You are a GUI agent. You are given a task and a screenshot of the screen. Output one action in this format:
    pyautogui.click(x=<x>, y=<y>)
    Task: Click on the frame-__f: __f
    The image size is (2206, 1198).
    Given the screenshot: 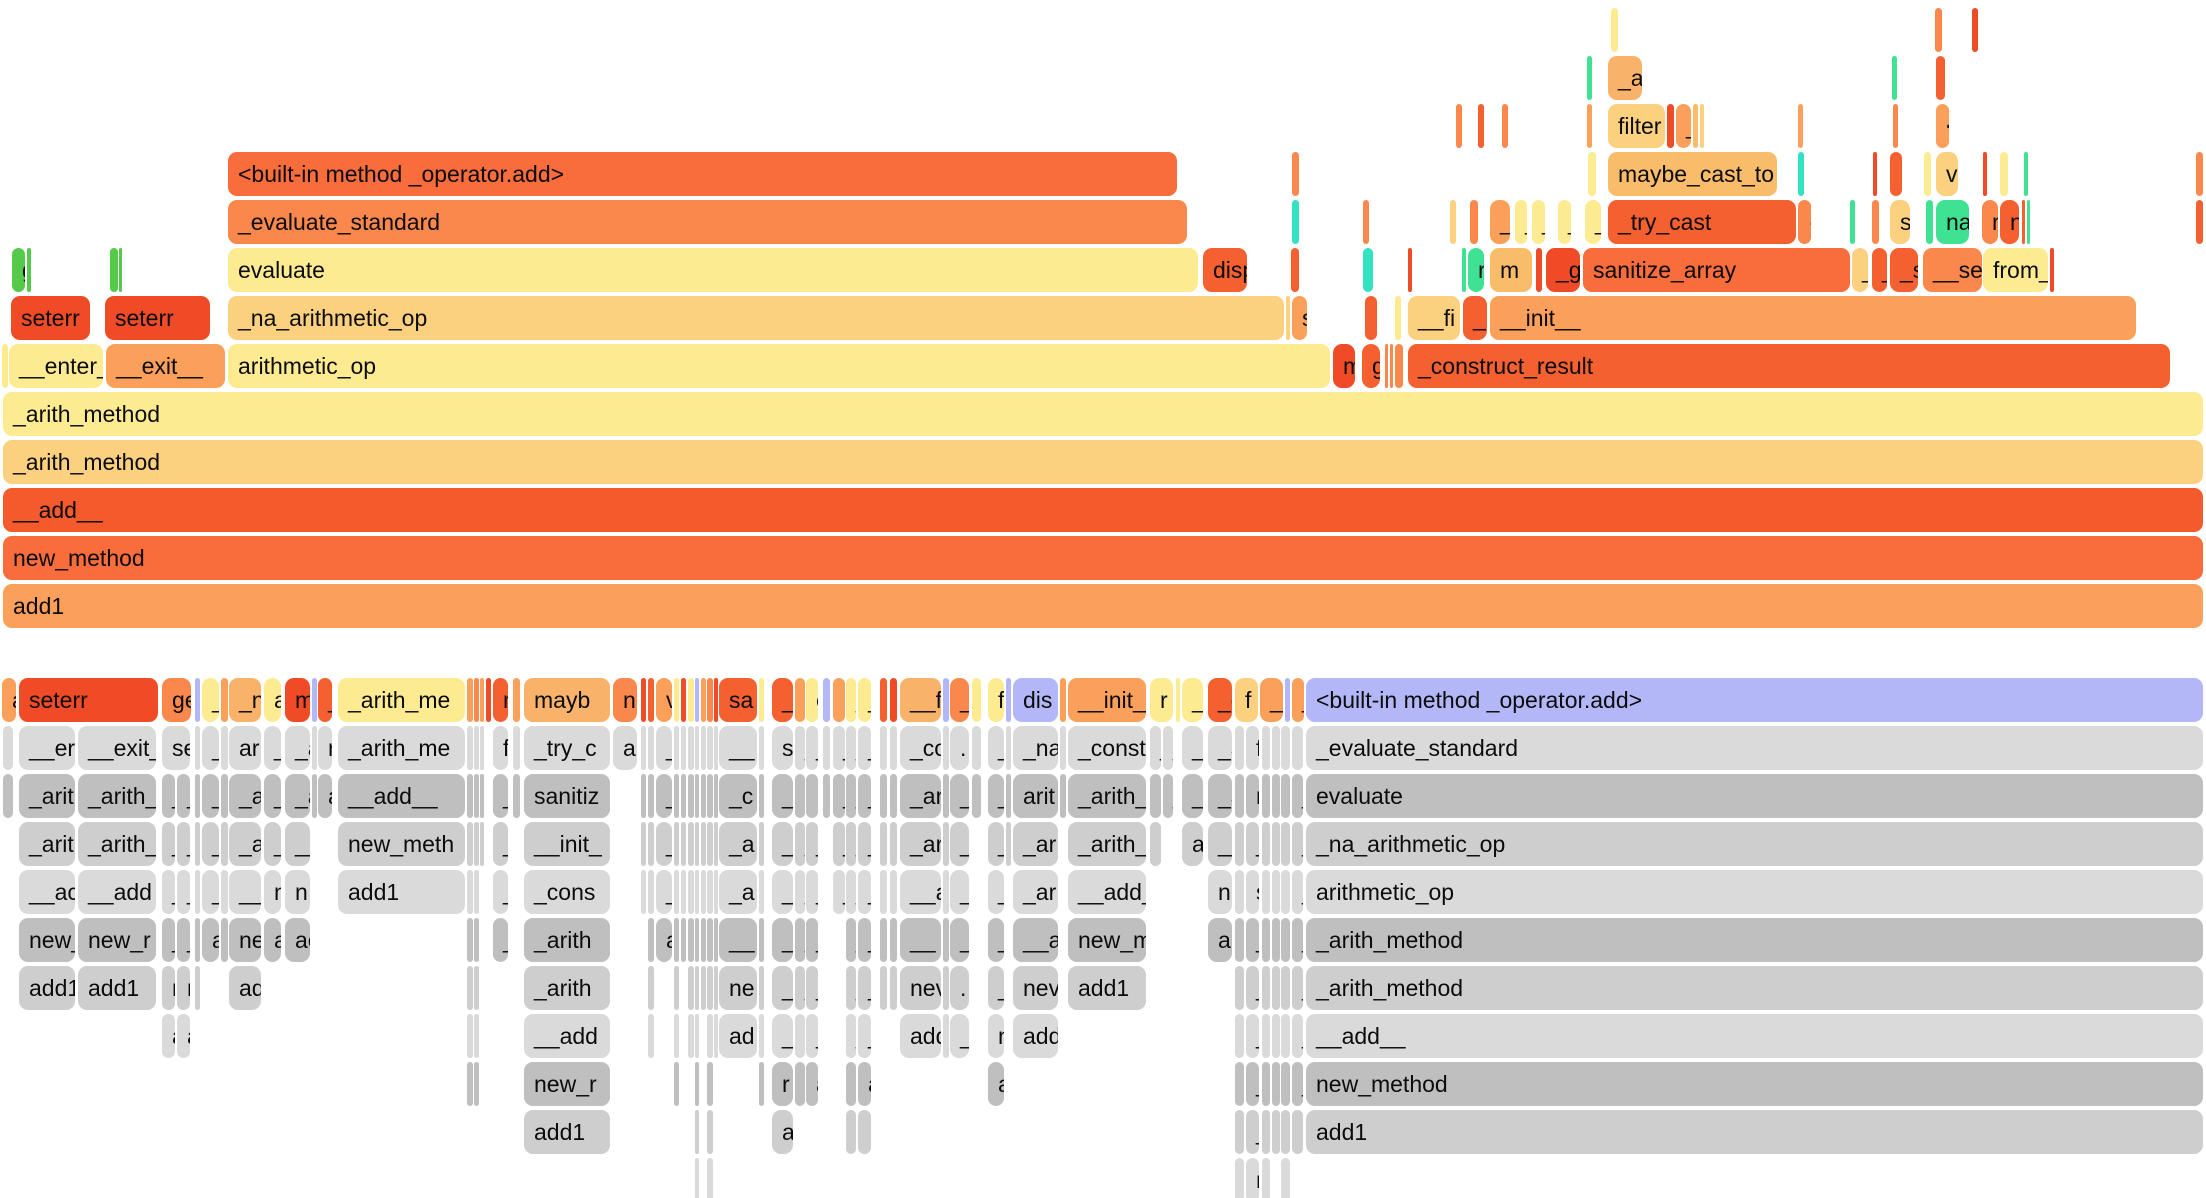 What is the action you would take?
    pyautogui.click(x=920, y=700)
    